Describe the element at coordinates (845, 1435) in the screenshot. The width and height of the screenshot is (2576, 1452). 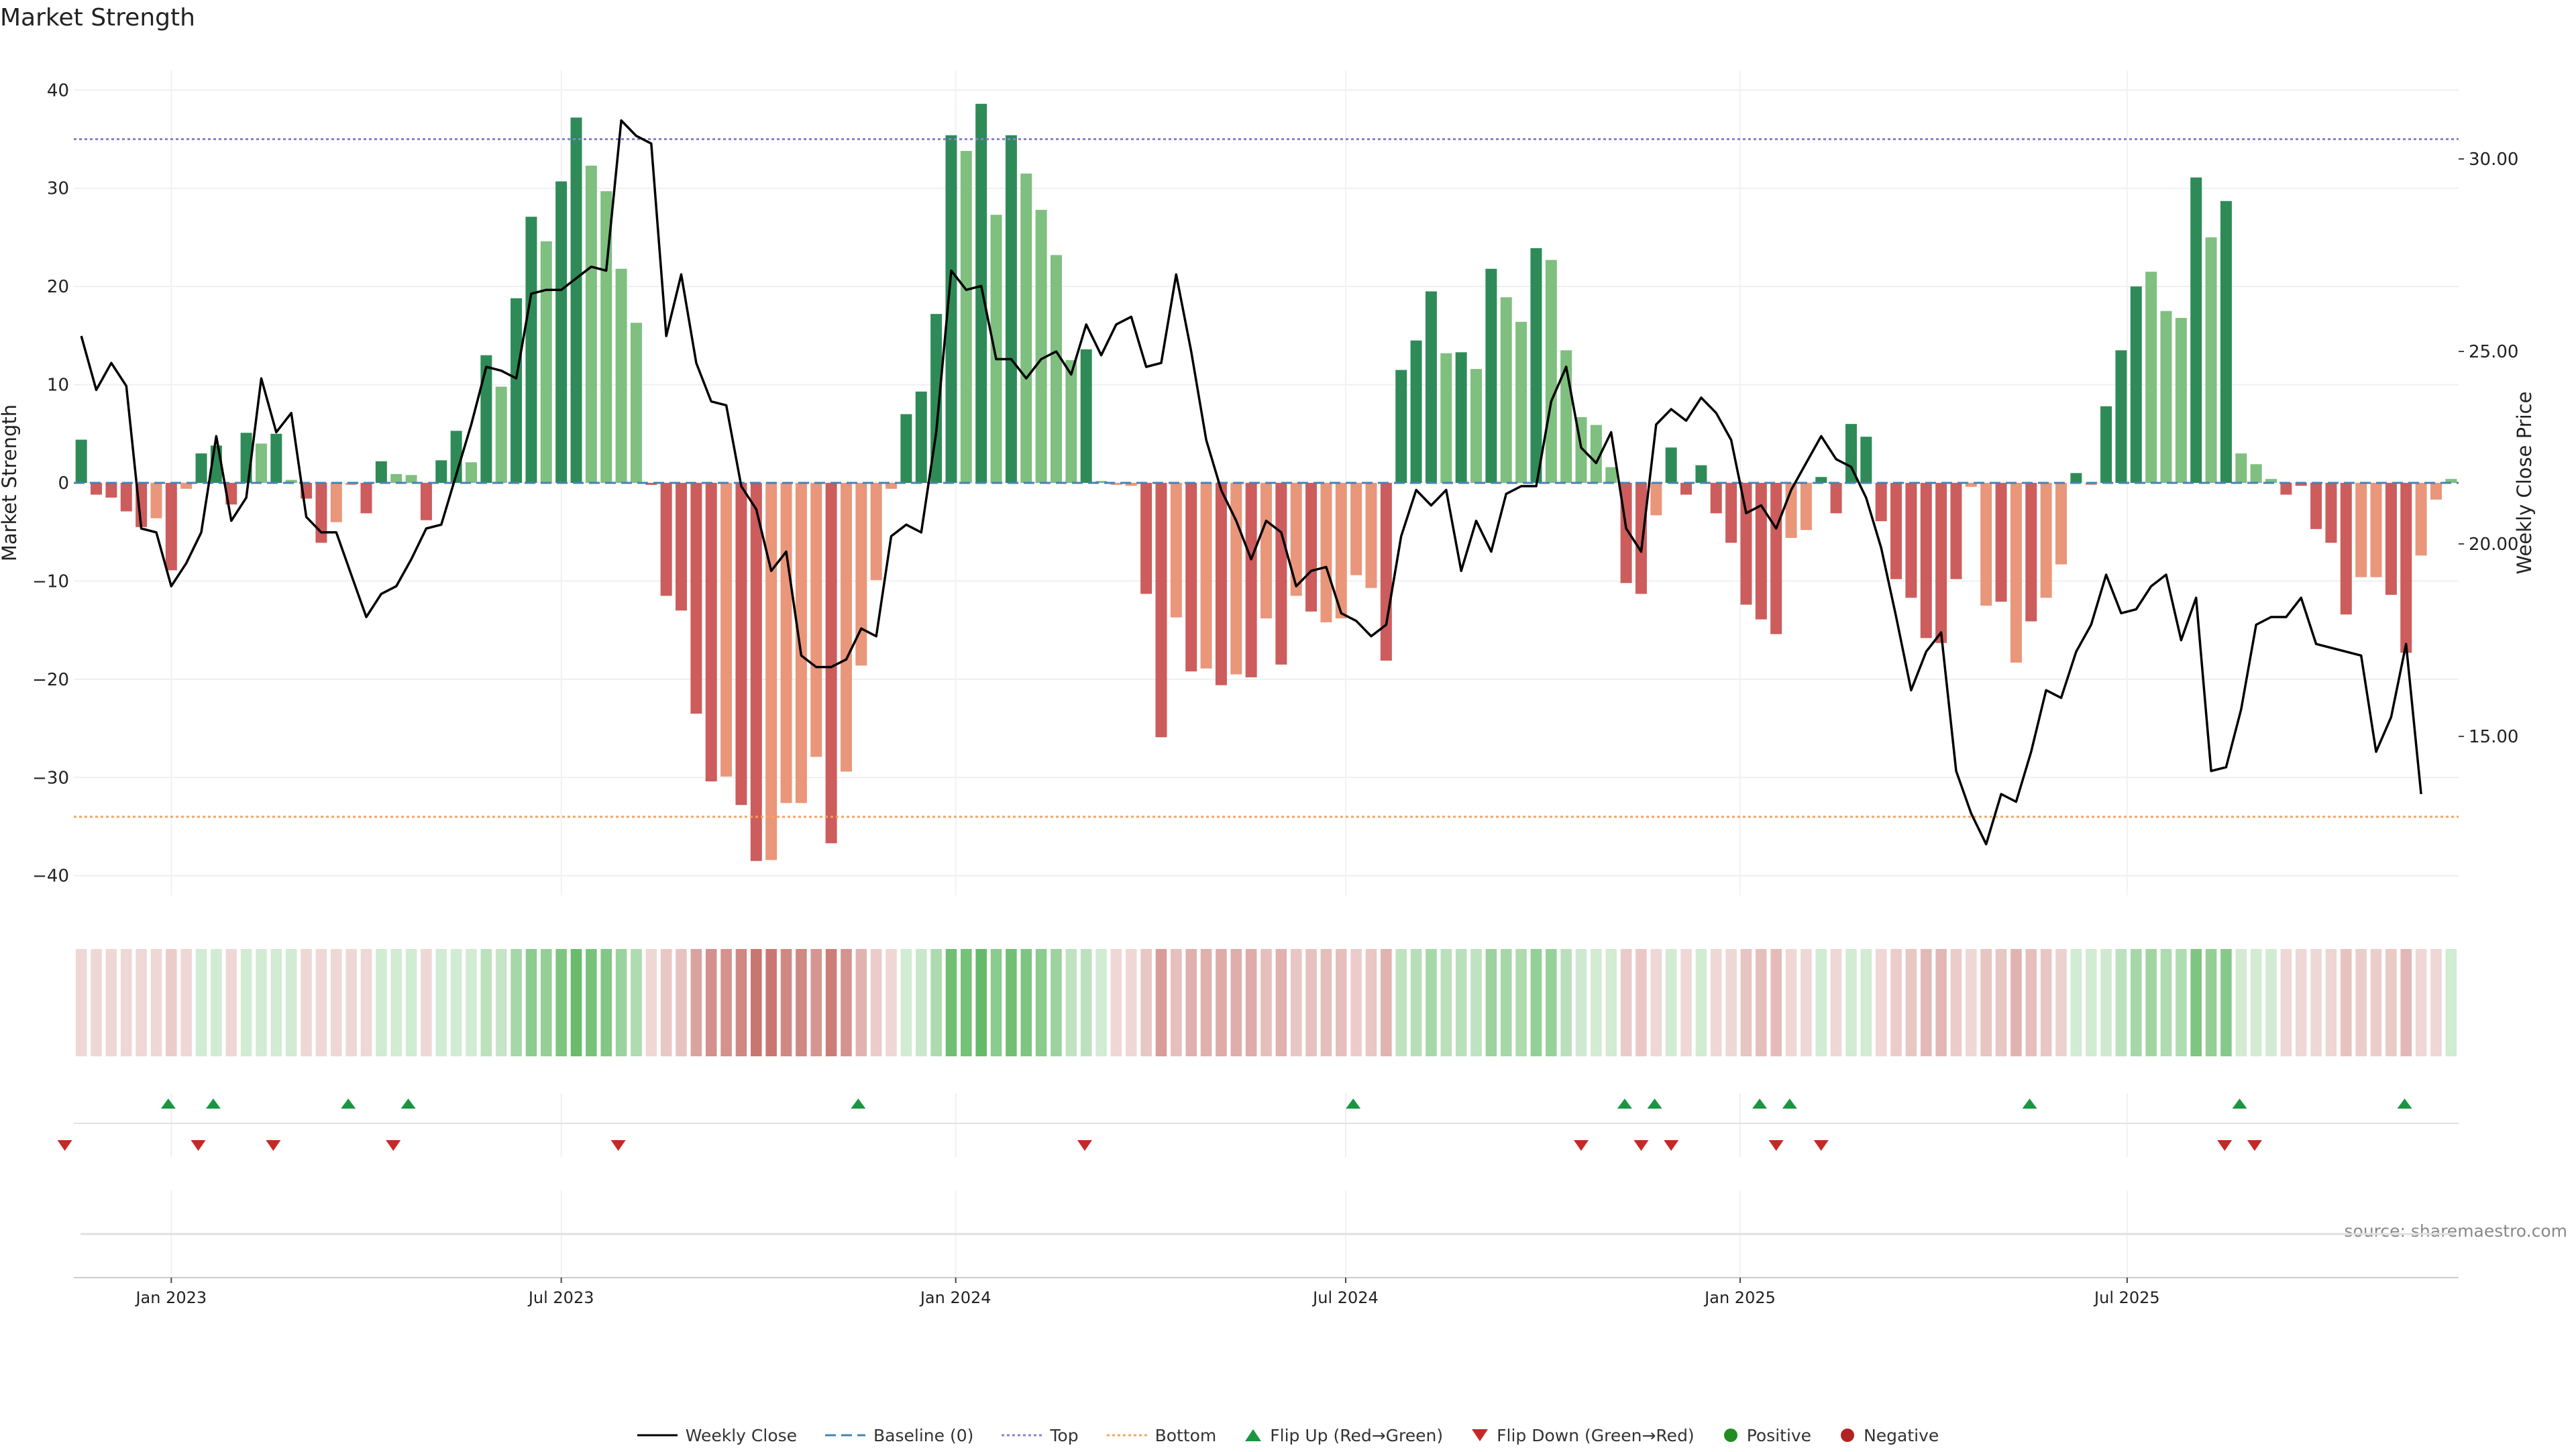
I see `legend-dashed-line-icon` at that location.